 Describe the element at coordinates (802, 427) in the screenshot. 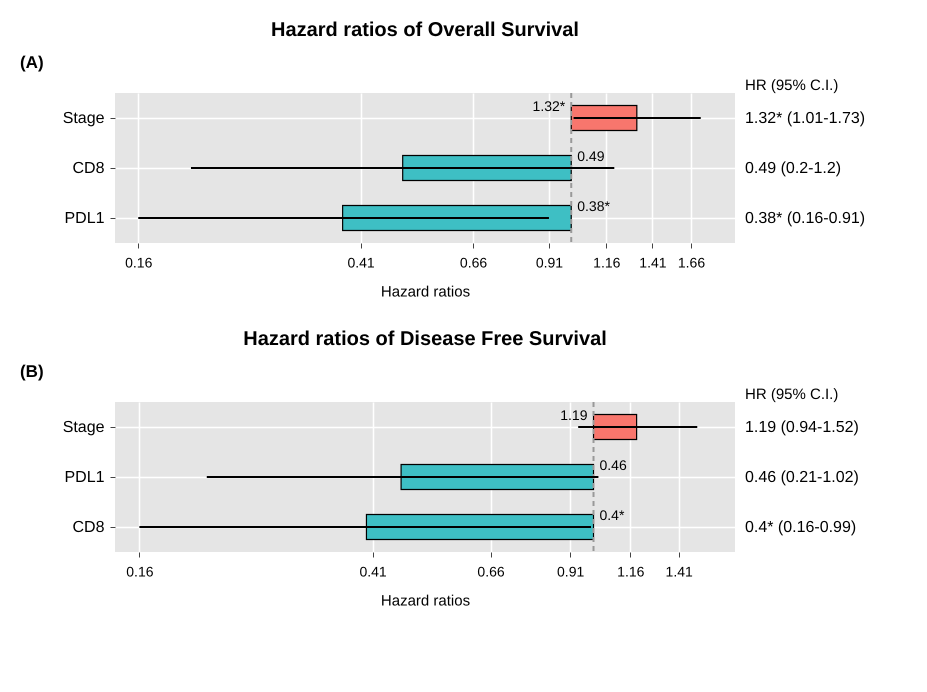

I see `text: 1.19 (0.94-1.52)` at that location.